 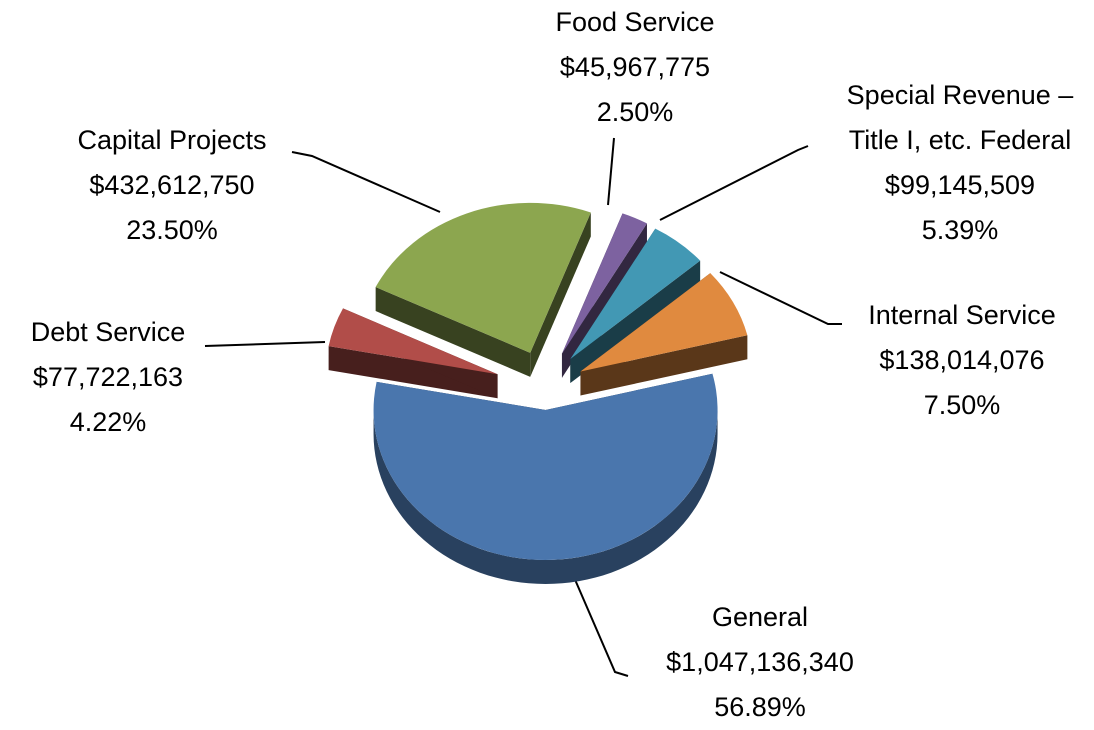 What do you see at coordinates (962, 405) in the screenshot?
I see `percent-label: 7.50%` at bounding box center [962, 405].